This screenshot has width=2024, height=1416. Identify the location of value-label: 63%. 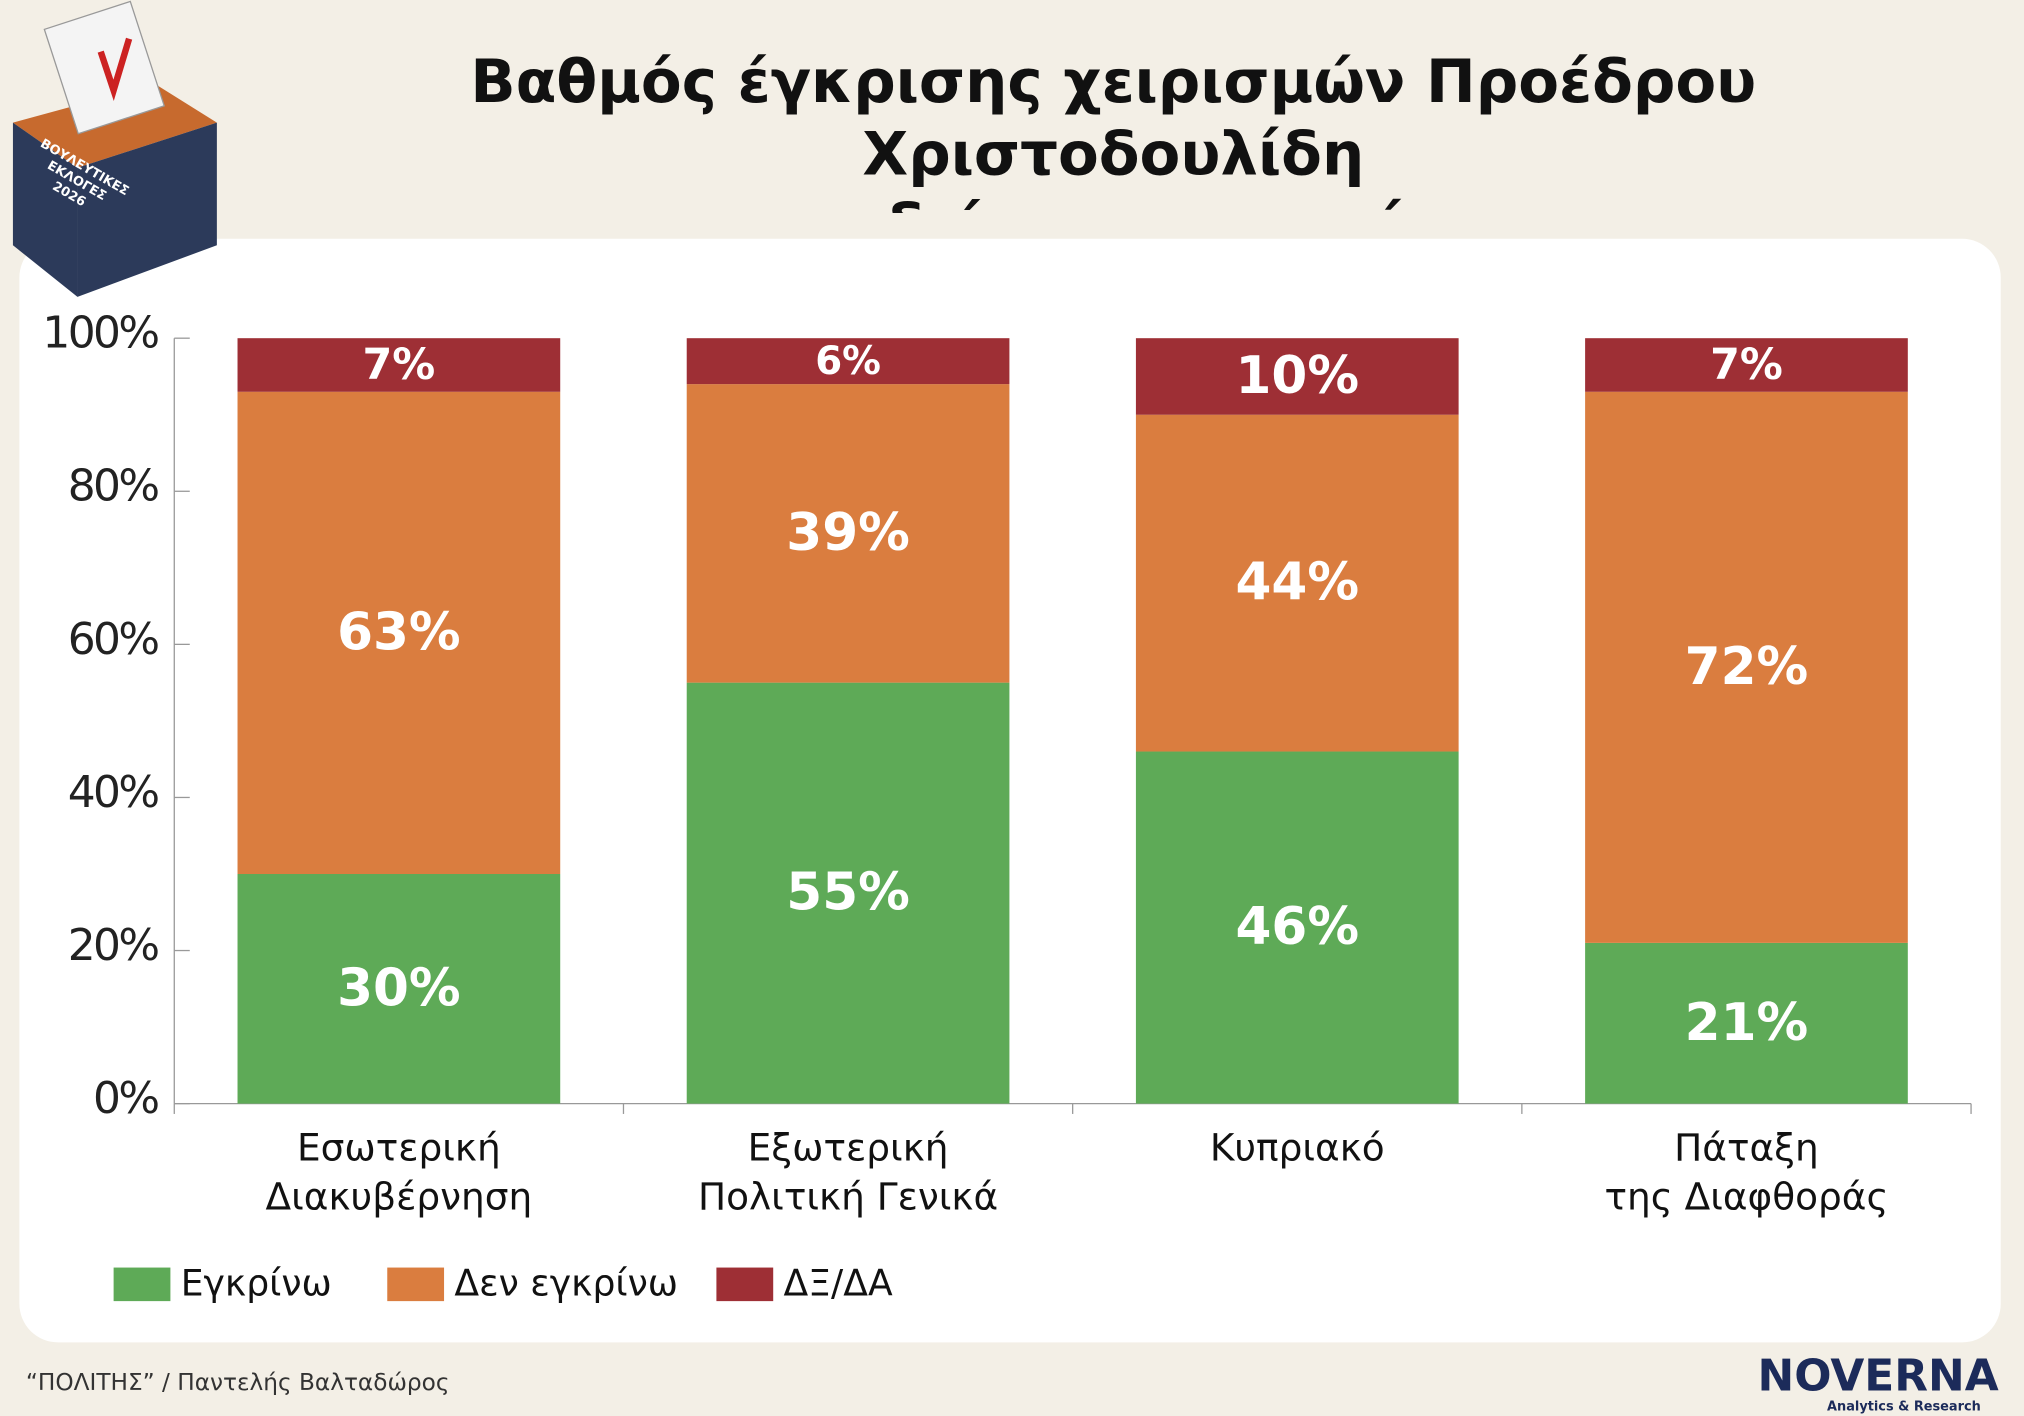
(399, 632).